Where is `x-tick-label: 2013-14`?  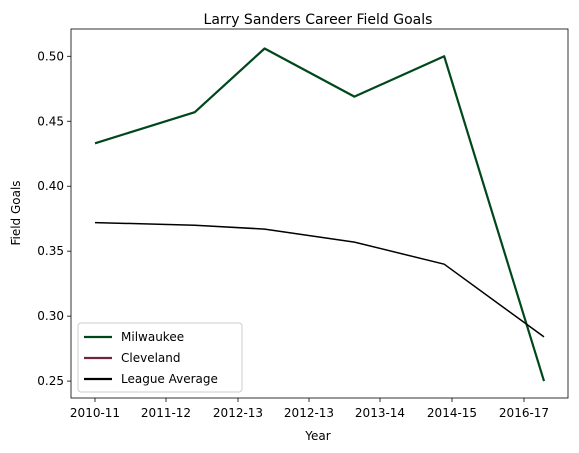 x-tick-label: 2013-14 is located at coordinates (380, 413).